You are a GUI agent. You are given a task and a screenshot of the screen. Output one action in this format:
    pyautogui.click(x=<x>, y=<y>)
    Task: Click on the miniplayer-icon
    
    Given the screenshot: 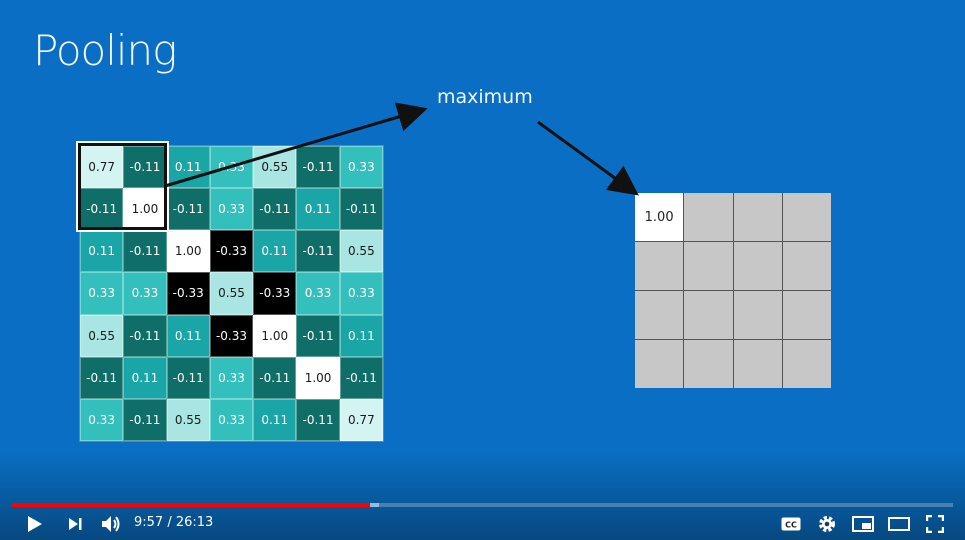 What is the action you would take?
    pyautogui.click(x=863, y=524)
    